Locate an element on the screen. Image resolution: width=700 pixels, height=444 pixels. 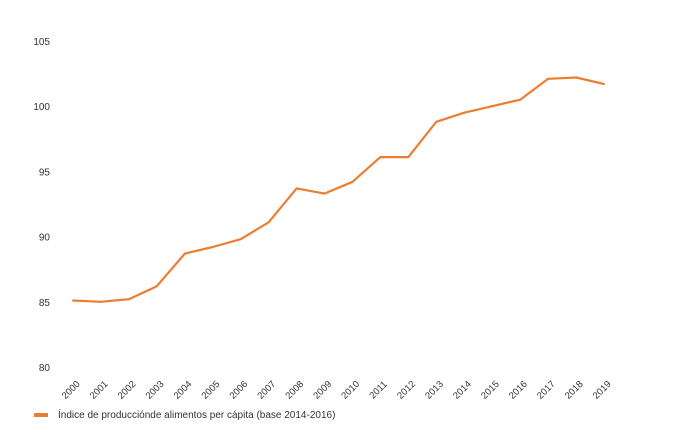
y-tick-label: 80 is located at coordinates (45, 368).